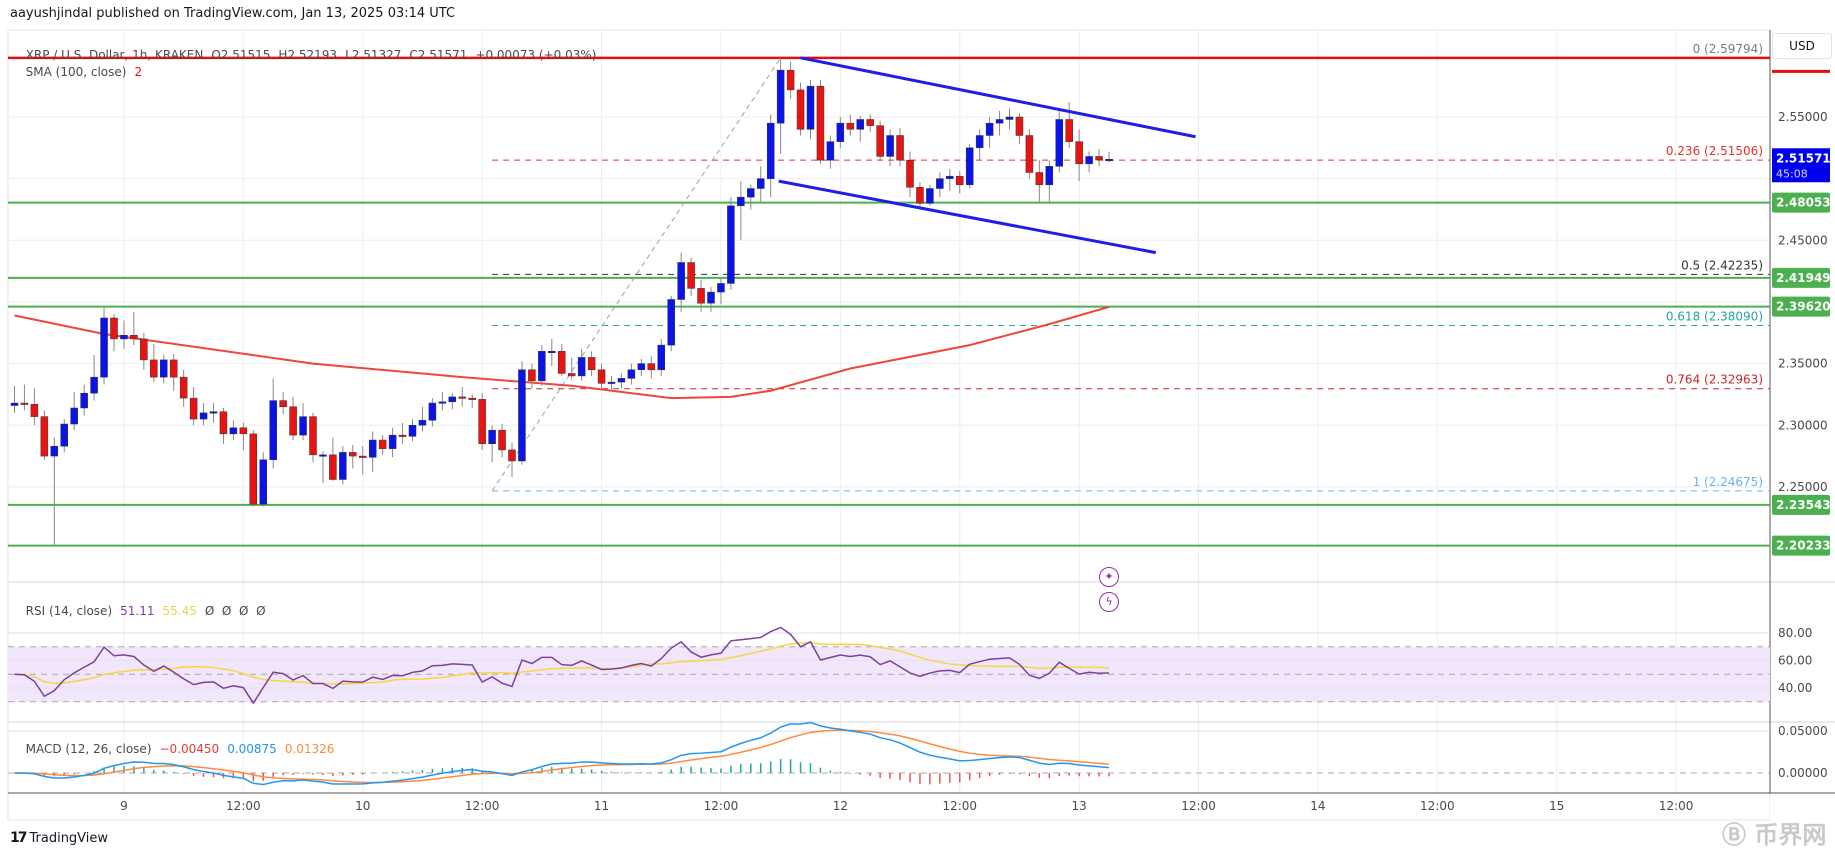  Describe the element at coordinates (1722, 265) in the screenshot. I see `fib-level-label: 0.5 (2.42235)` at that location.